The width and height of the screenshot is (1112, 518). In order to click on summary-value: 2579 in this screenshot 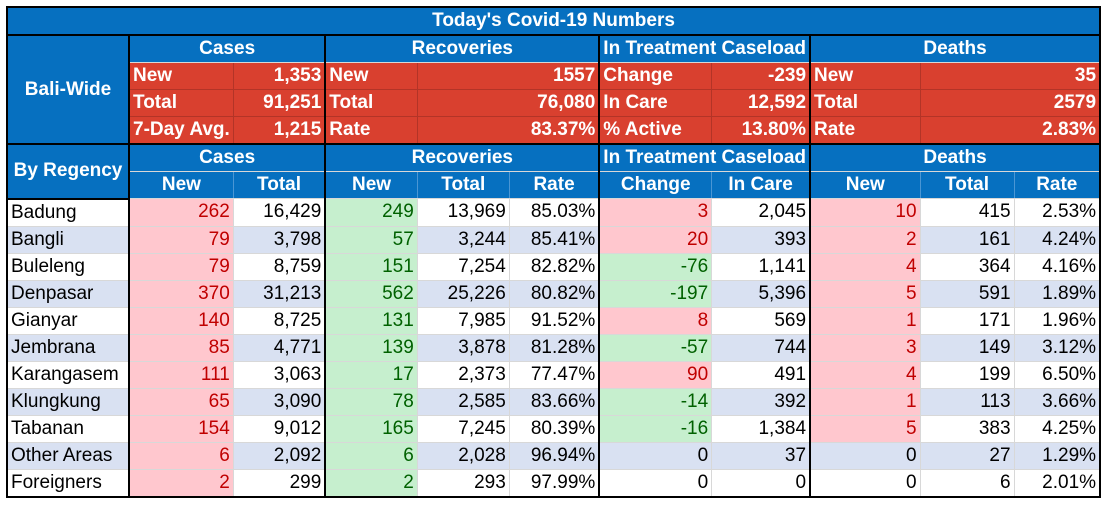, I will do `click(1010, 103)`.